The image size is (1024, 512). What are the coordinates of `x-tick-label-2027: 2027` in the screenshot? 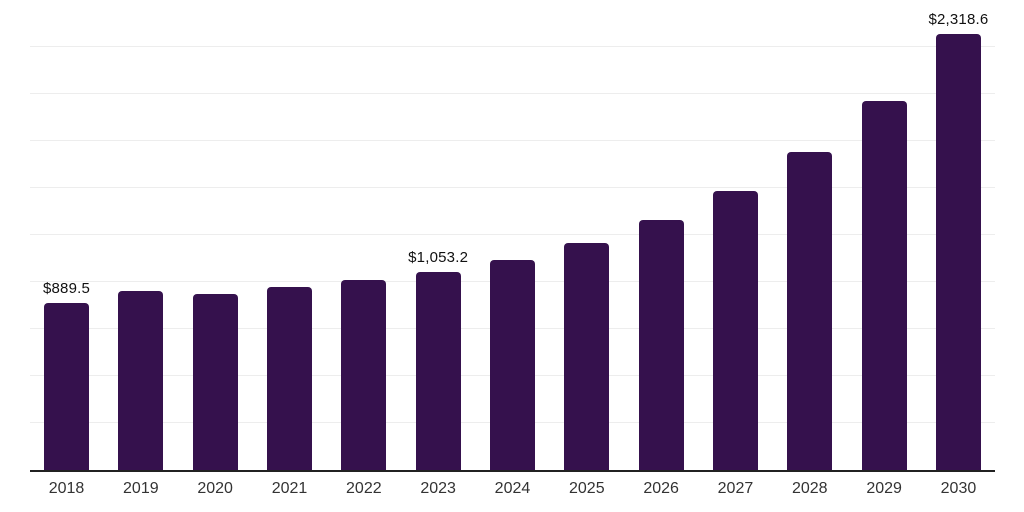 It's located at (735, 488).